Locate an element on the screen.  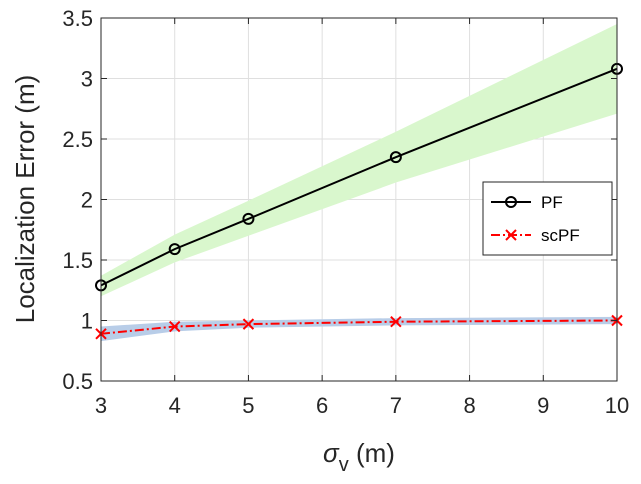
y-axis-label: Localization Error (m) is located at coordinates (25, 199).